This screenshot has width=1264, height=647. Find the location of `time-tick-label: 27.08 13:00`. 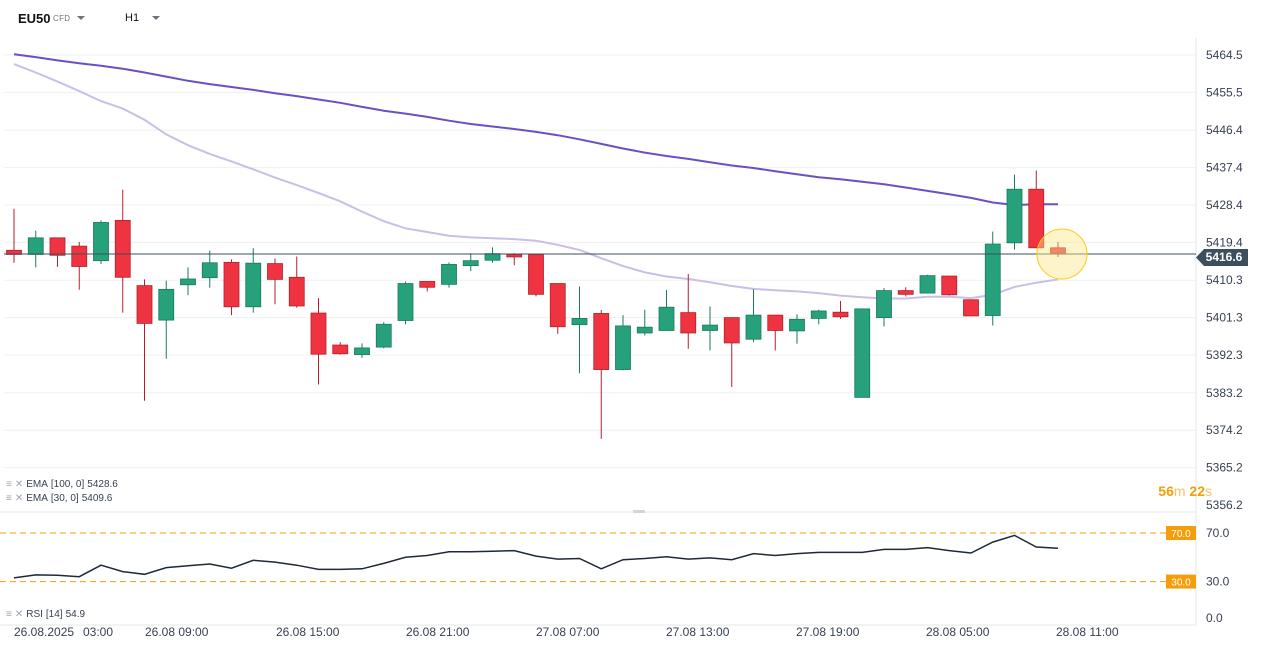

time-tick-label: 27.08 13:00 is located at coordinates (698, 632).